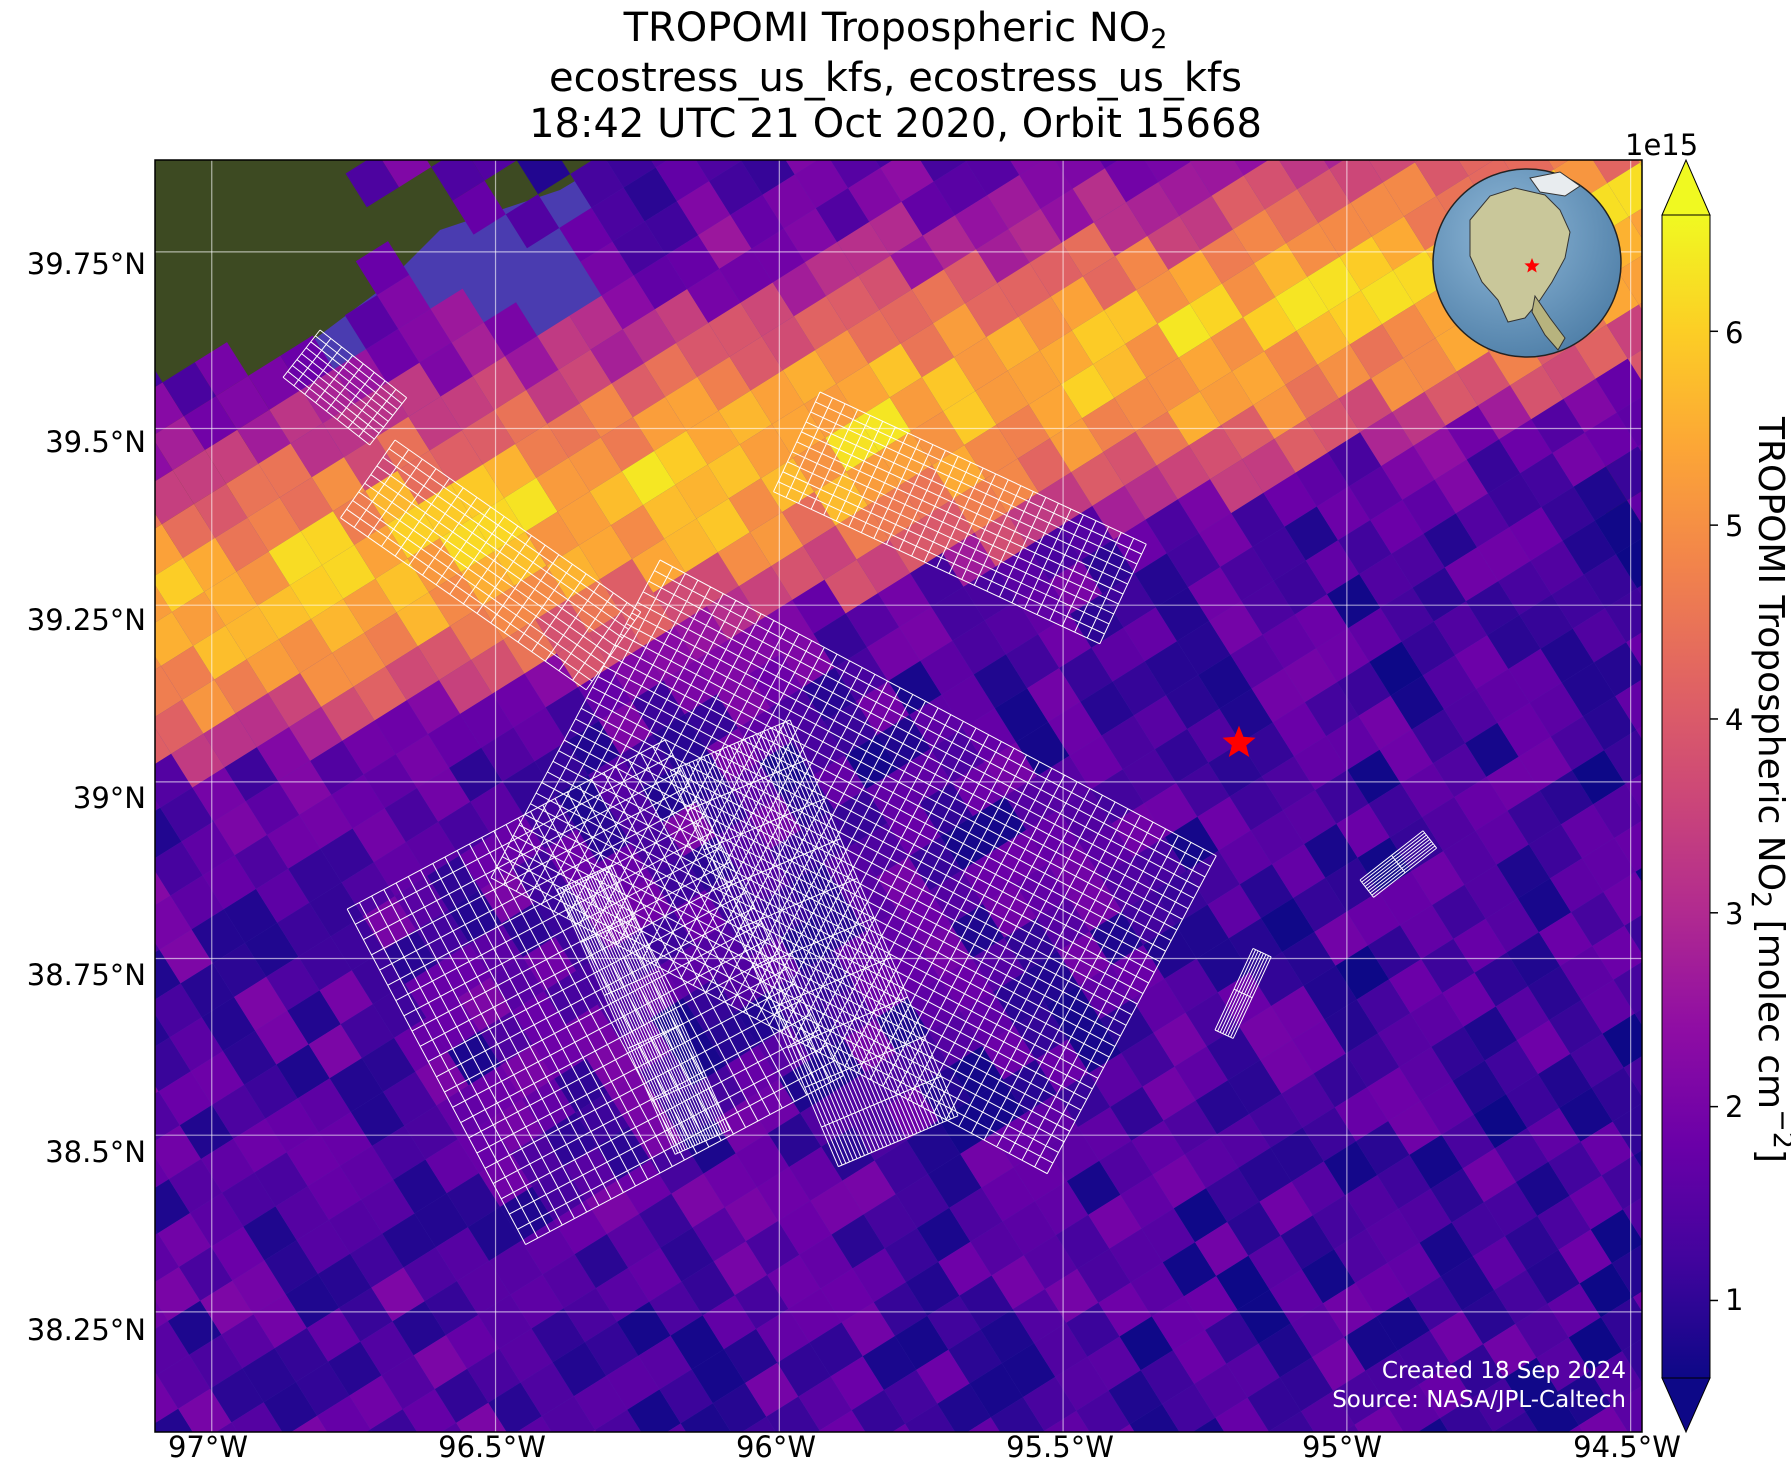 This screenshot has width=1791, height=1483. What do you see at coordinates (1768, 790) in the screenshot?
I see `colorbar-label: TROPOMI Tropospheric NO2 [molec cm−2]` at bounding box center [1768, 790].